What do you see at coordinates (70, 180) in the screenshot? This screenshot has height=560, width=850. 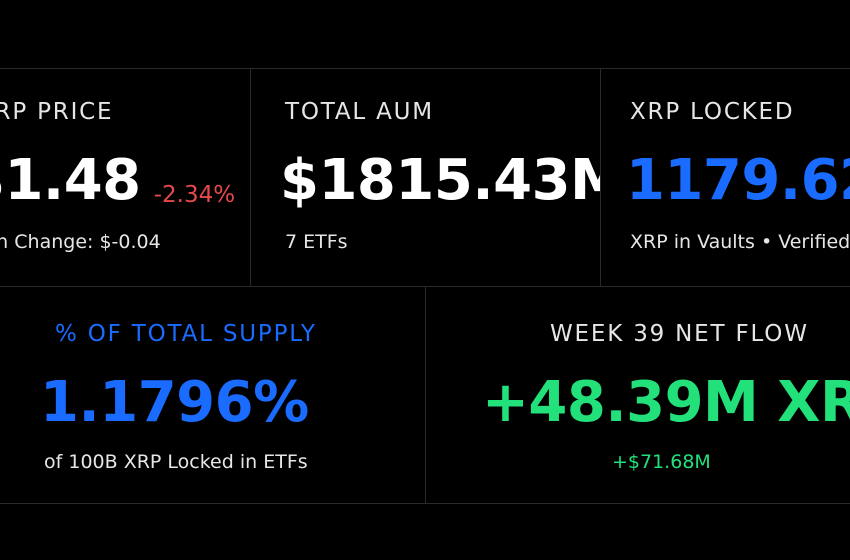 I see `price-value: $1.48` at bounding box center [70, 180].